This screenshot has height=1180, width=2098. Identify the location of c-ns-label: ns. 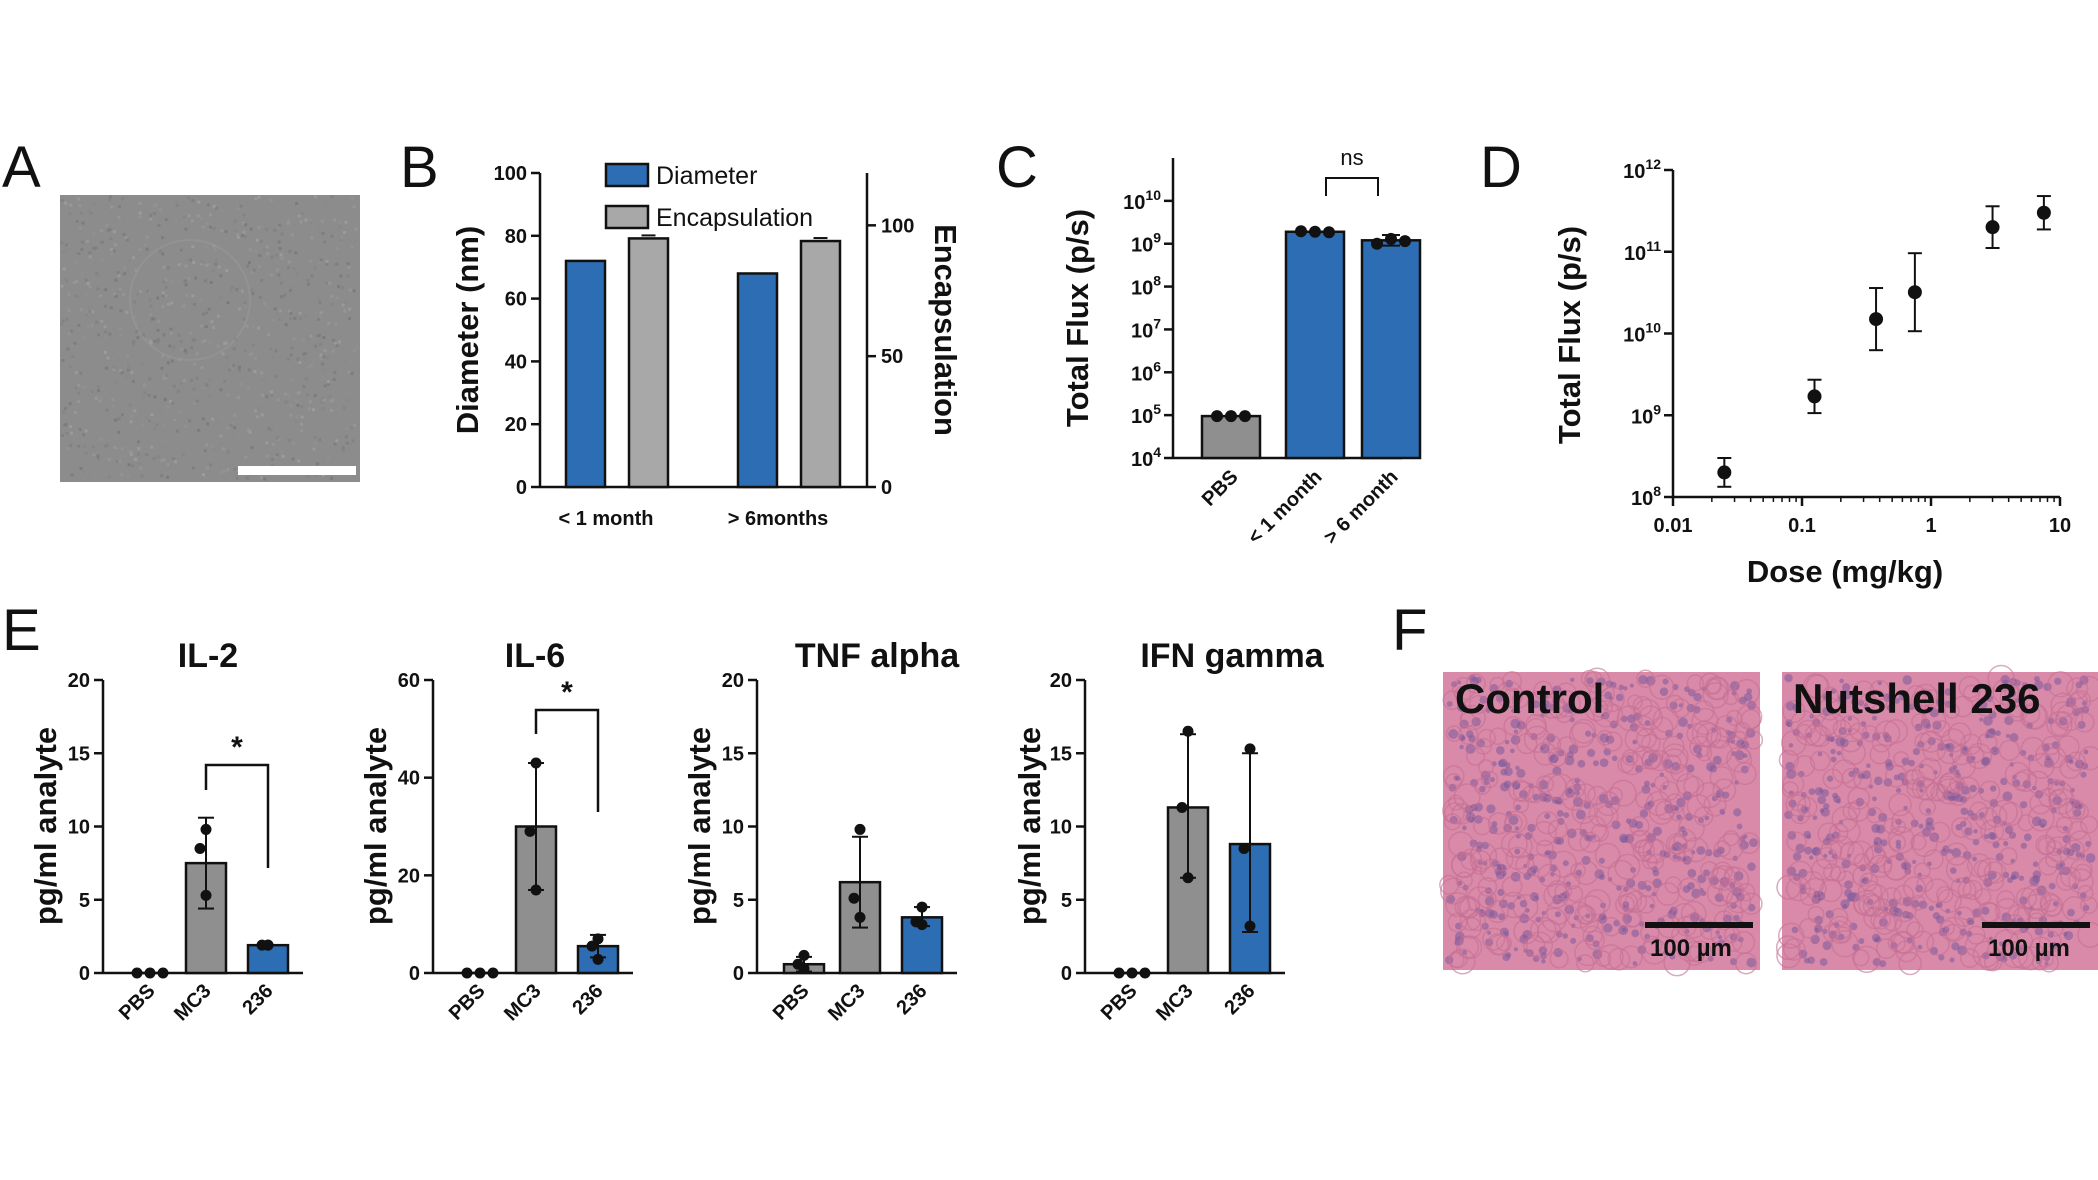
(1351, 157).